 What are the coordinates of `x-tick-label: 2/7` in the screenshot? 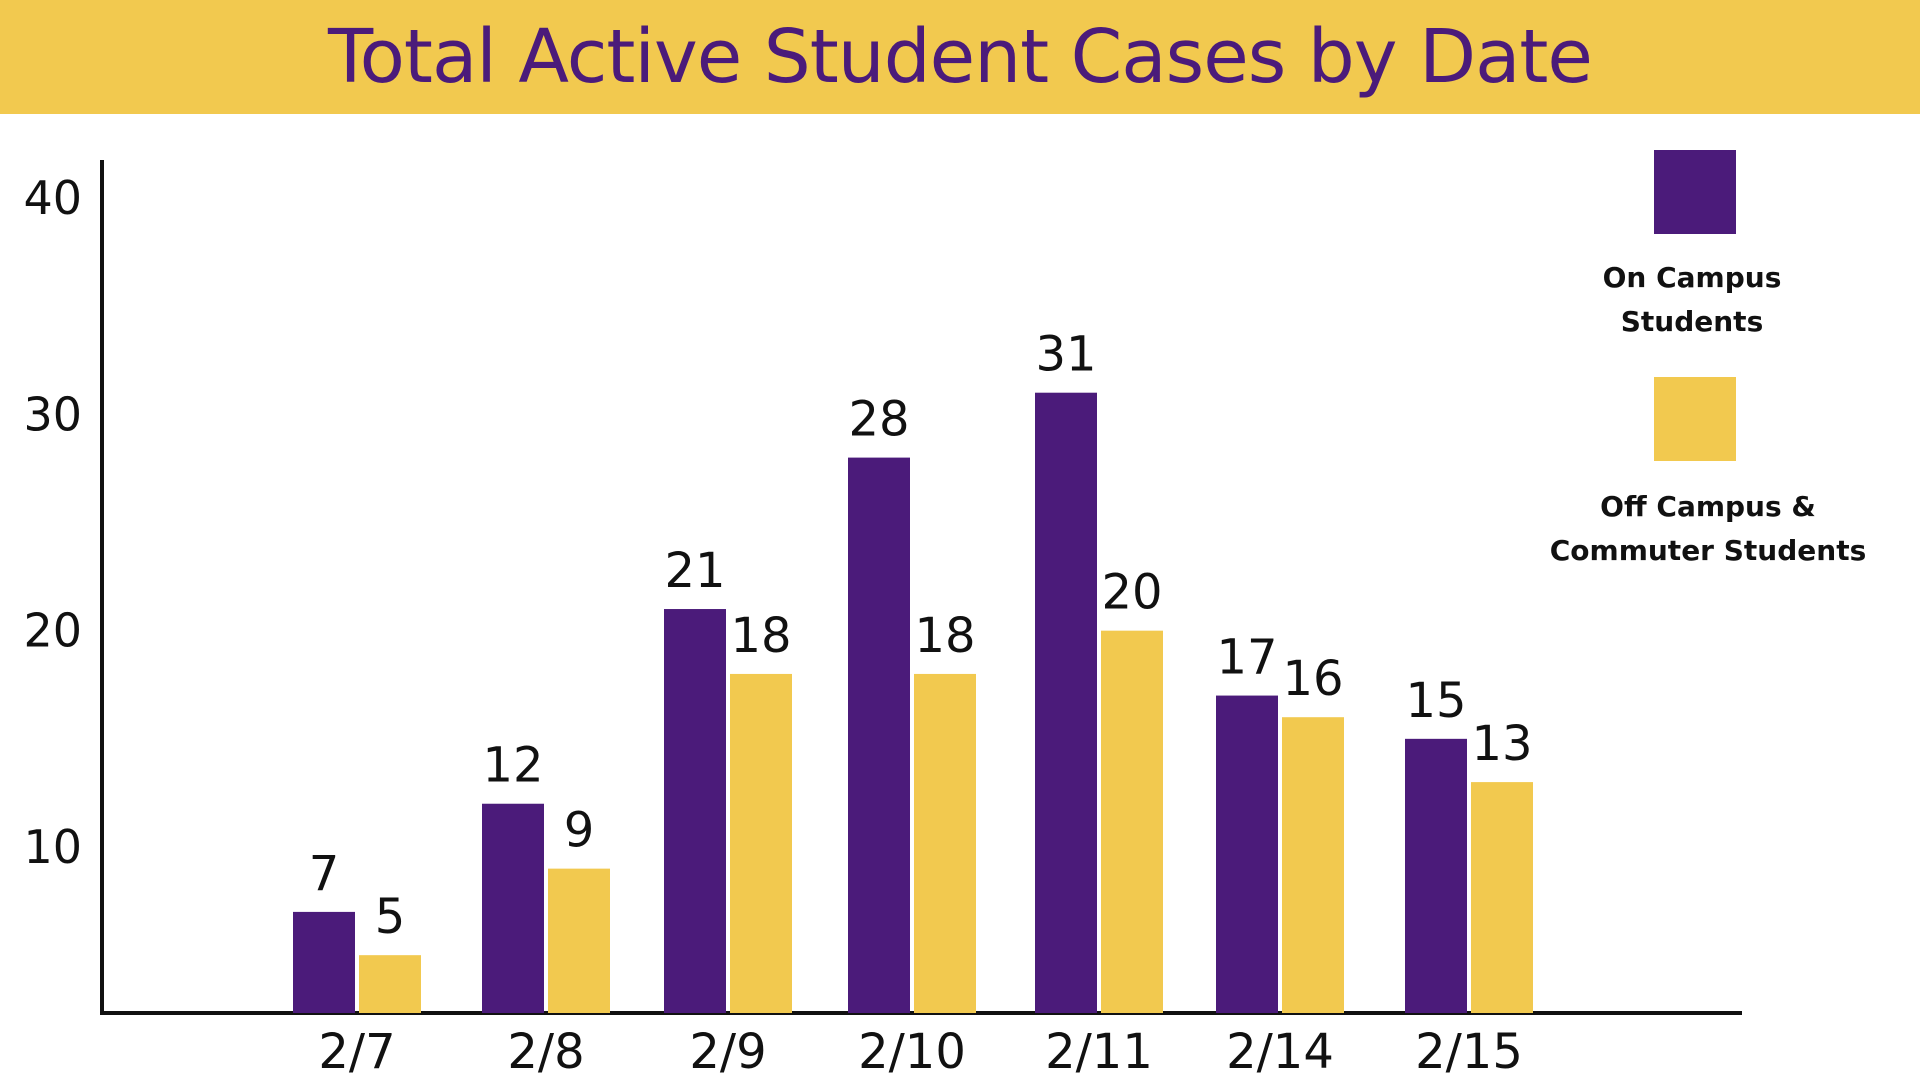 It's located at (356, 1052).